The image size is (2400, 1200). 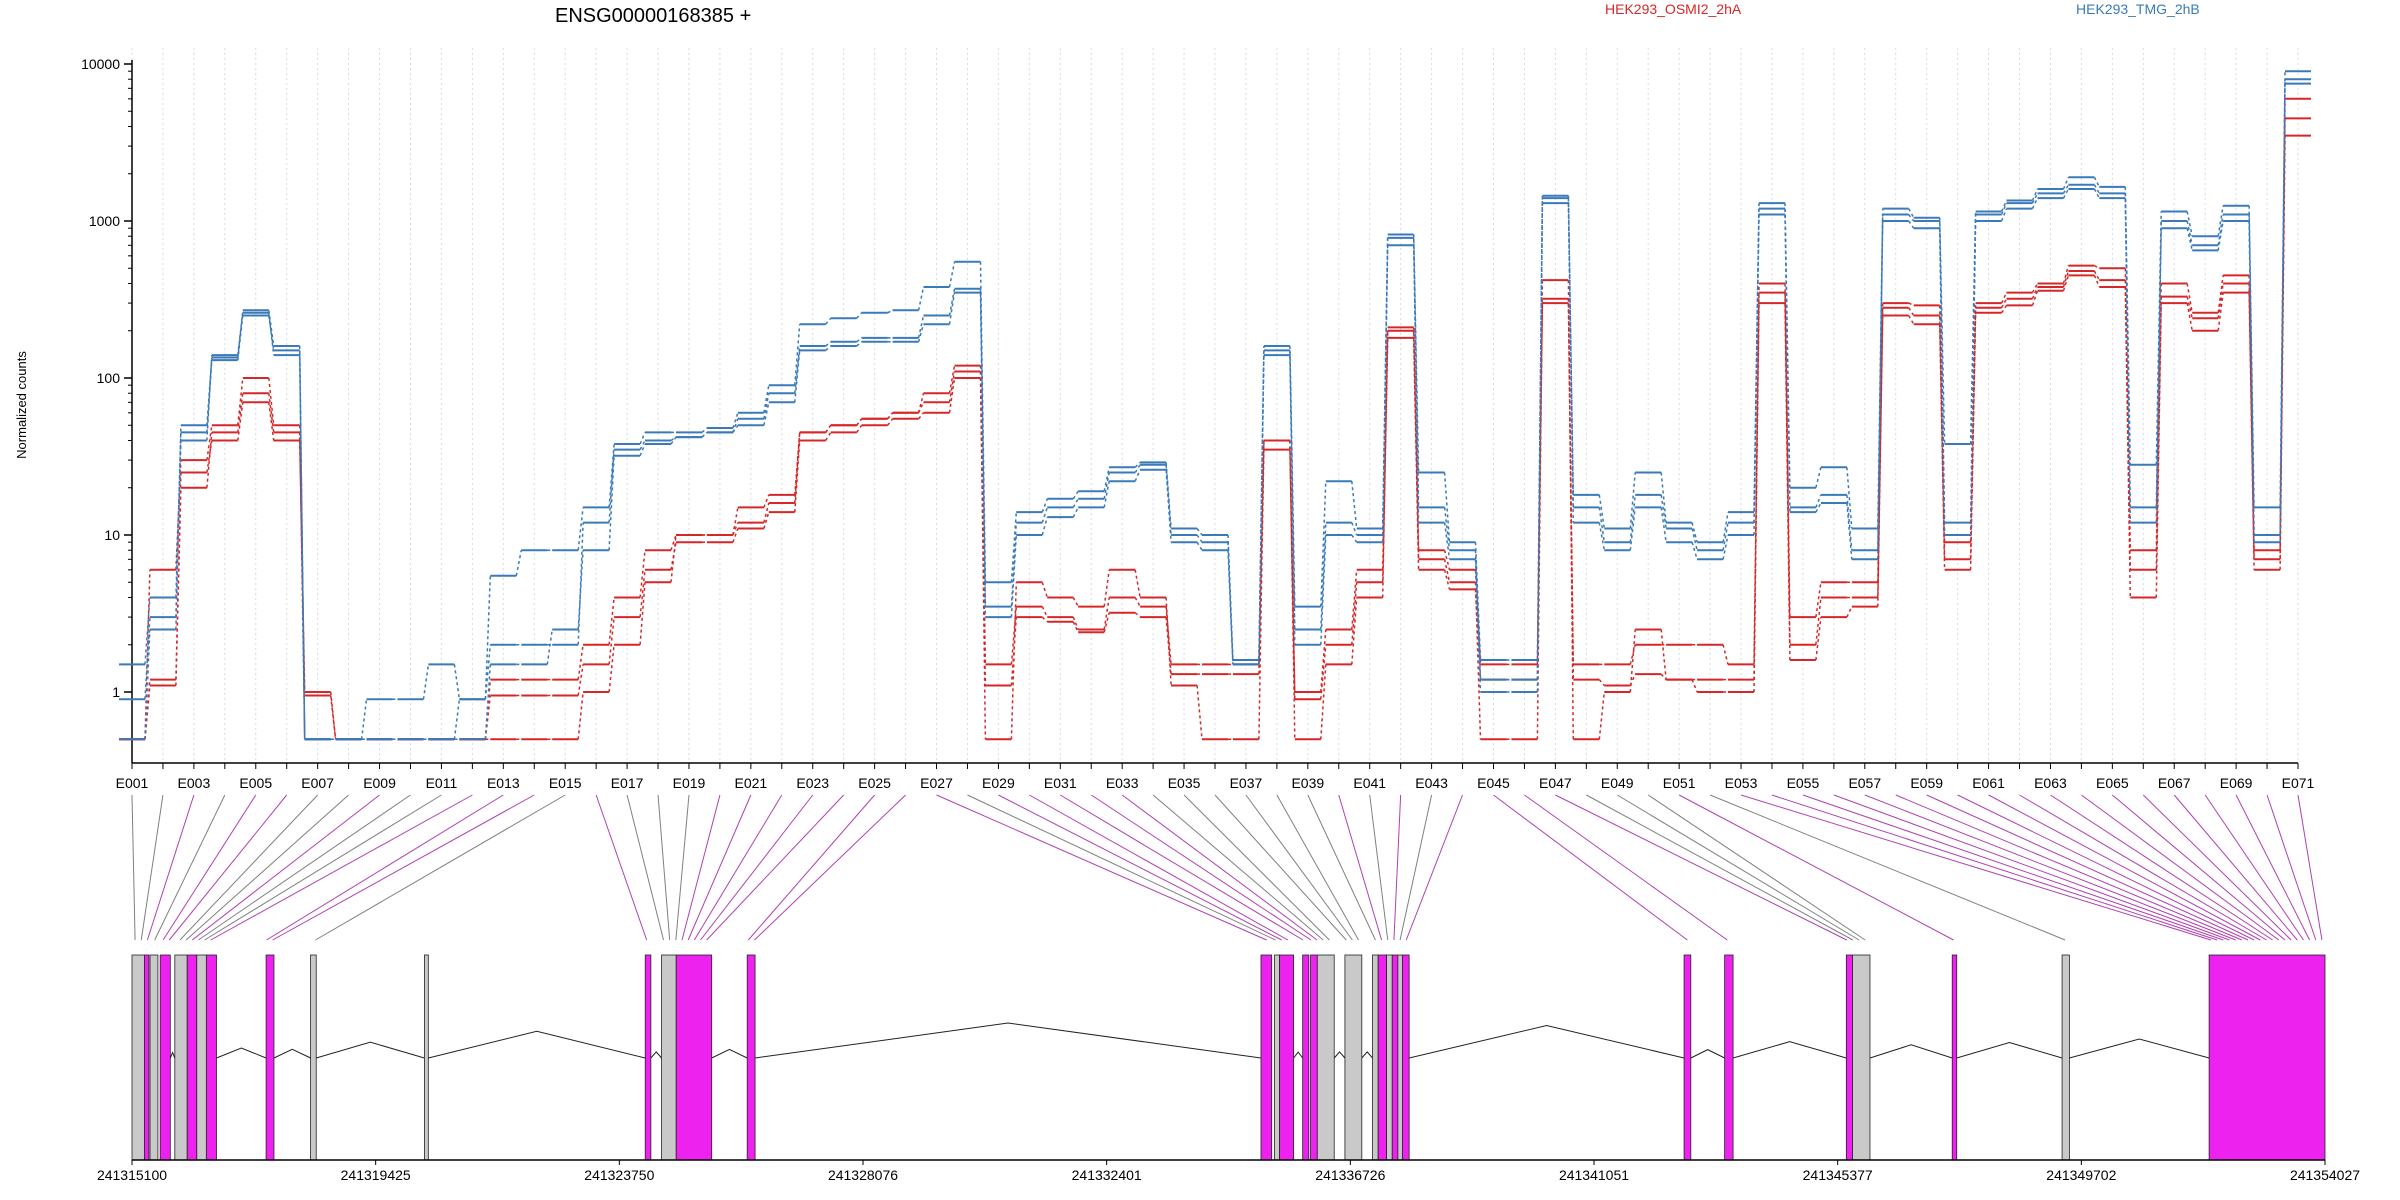 What do you see at coordinates (2298, 783) in the screenshot?
I see `x-tick-label: E071` at bounding box center [2298, 783].